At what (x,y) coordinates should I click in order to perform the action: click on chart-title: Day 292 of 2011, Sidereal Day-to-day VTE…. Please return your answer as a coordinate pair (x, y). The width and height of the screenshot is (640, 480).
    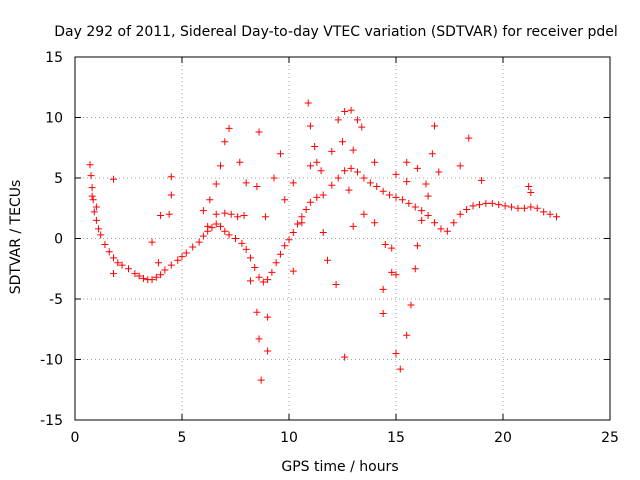
    Looking at the image, I should click on (336, 32).